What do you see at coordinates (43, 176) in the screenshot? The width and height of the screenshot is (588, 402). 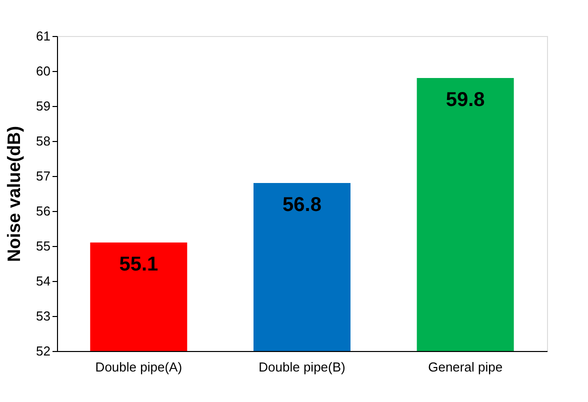 I see `y-tick-label: 57` at bounding box center [43, 176].